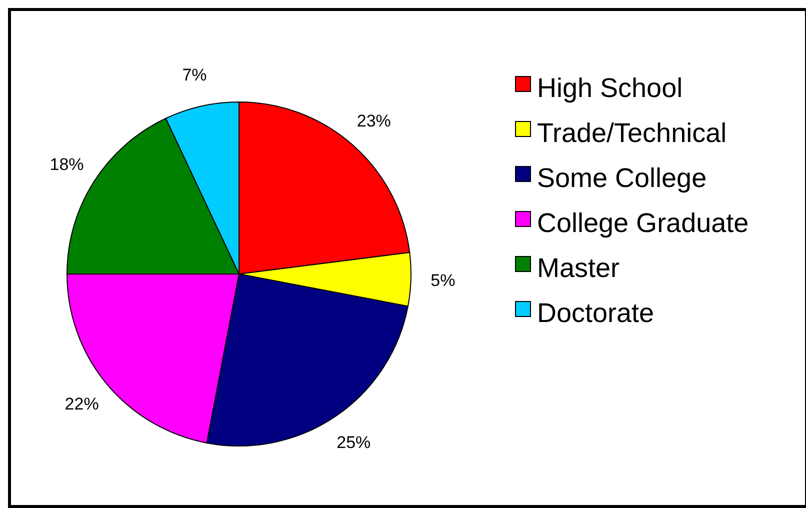  I want to click on legend-label: High School, so click(610, 88).